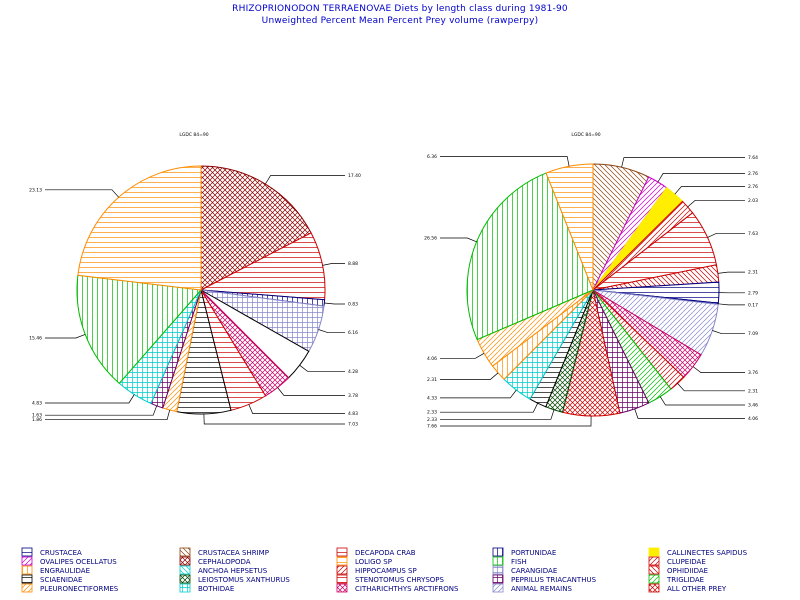 This screenshot has width=800, height=600. Describe the element at coordinates (554, 580) in the screenshot. I see `legend-label: PEPRILUS TRIACANTHUS` at that location.